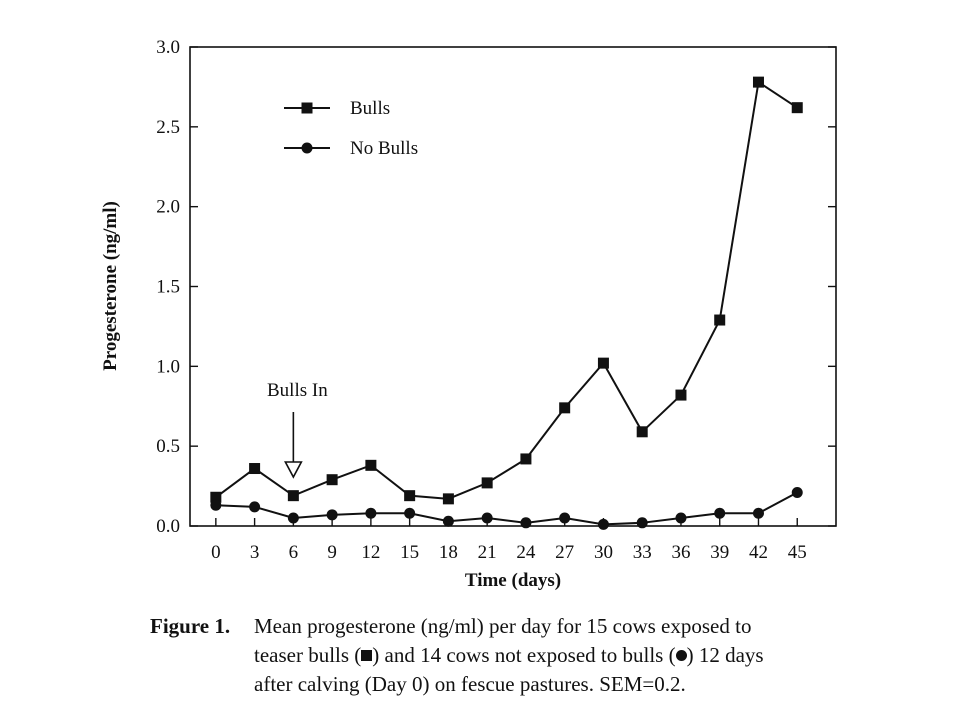 The width and height of the screenshot is (960, 720). Describe the element at coordinates (168, 287) in the screenshot. I see `y-tick-label: 1.5` at that location.